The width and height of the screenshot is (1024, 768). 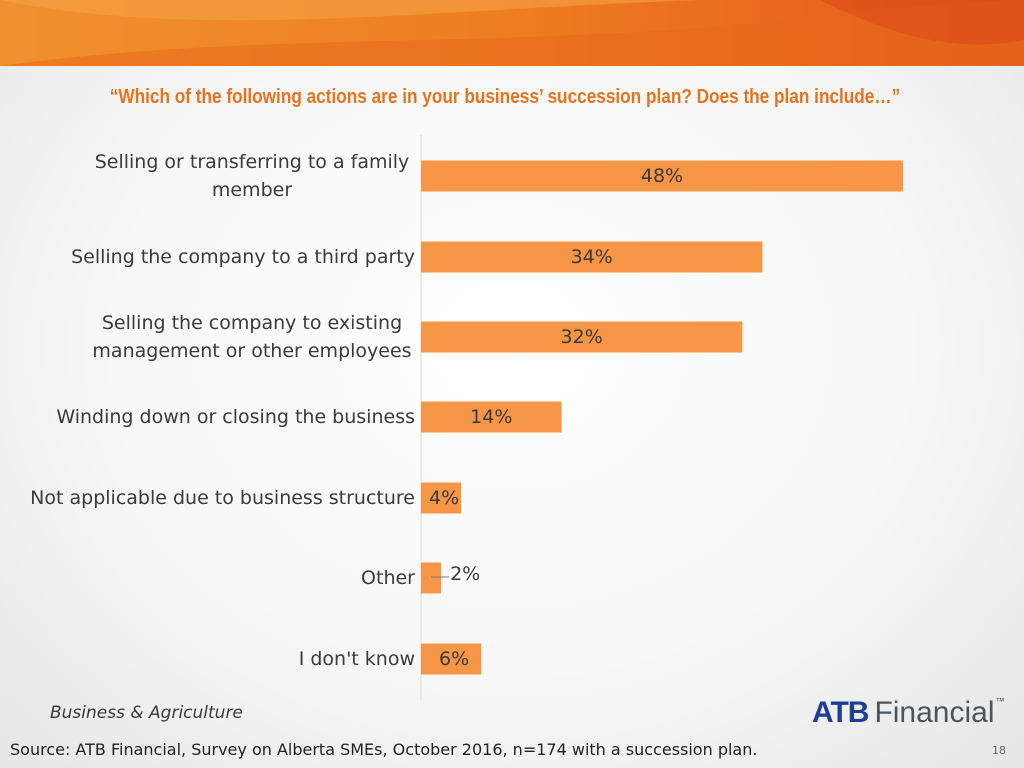 I want to click on atb-financial-logo: ATB Financial ™, so click(x=908, y=713).